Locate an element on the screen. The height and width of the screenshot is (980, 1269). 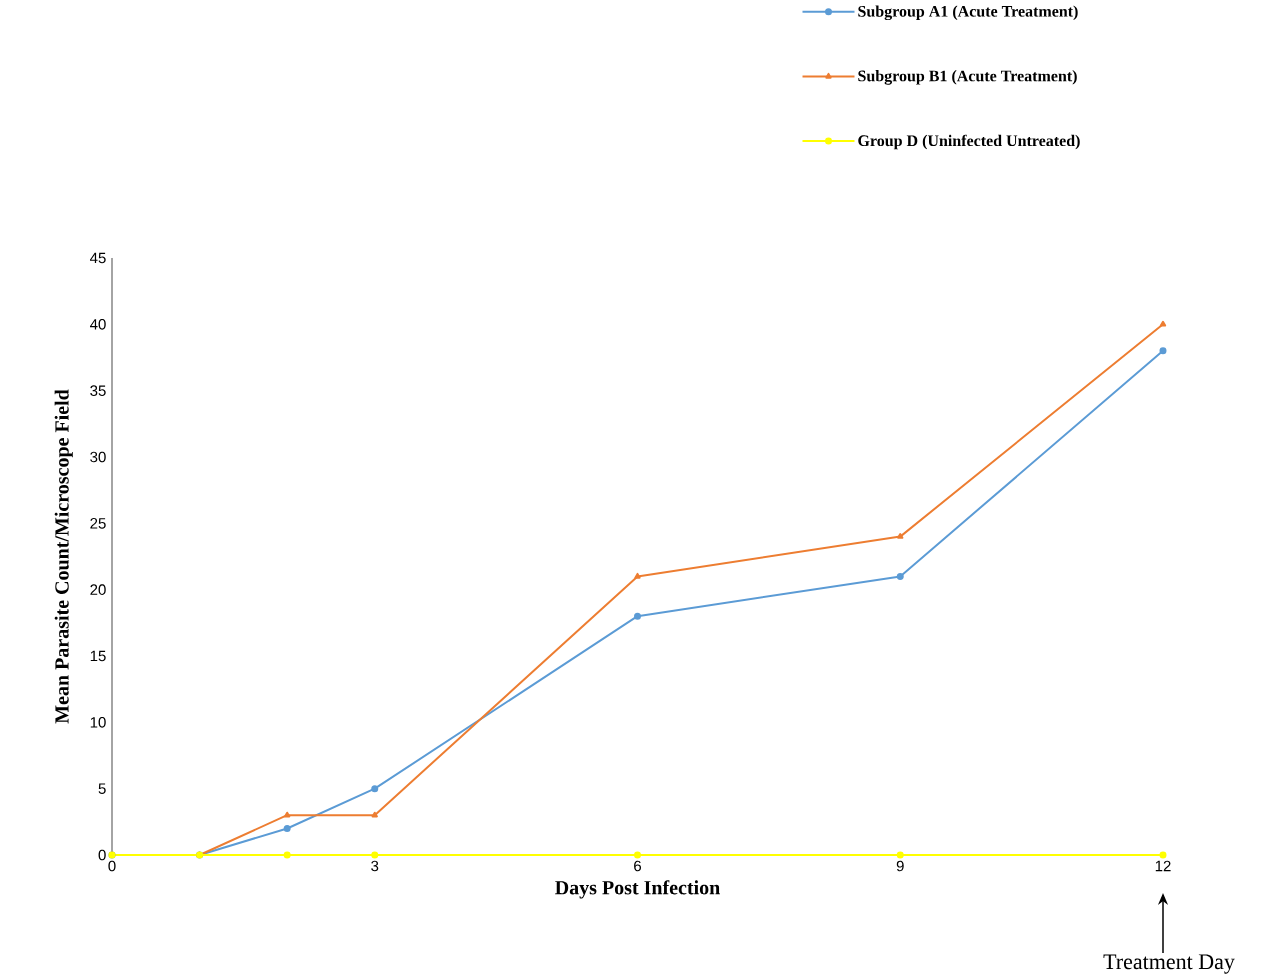
legend-label: Subgroup B1 (Acute Treatment) is located at coordinates (967, 77).